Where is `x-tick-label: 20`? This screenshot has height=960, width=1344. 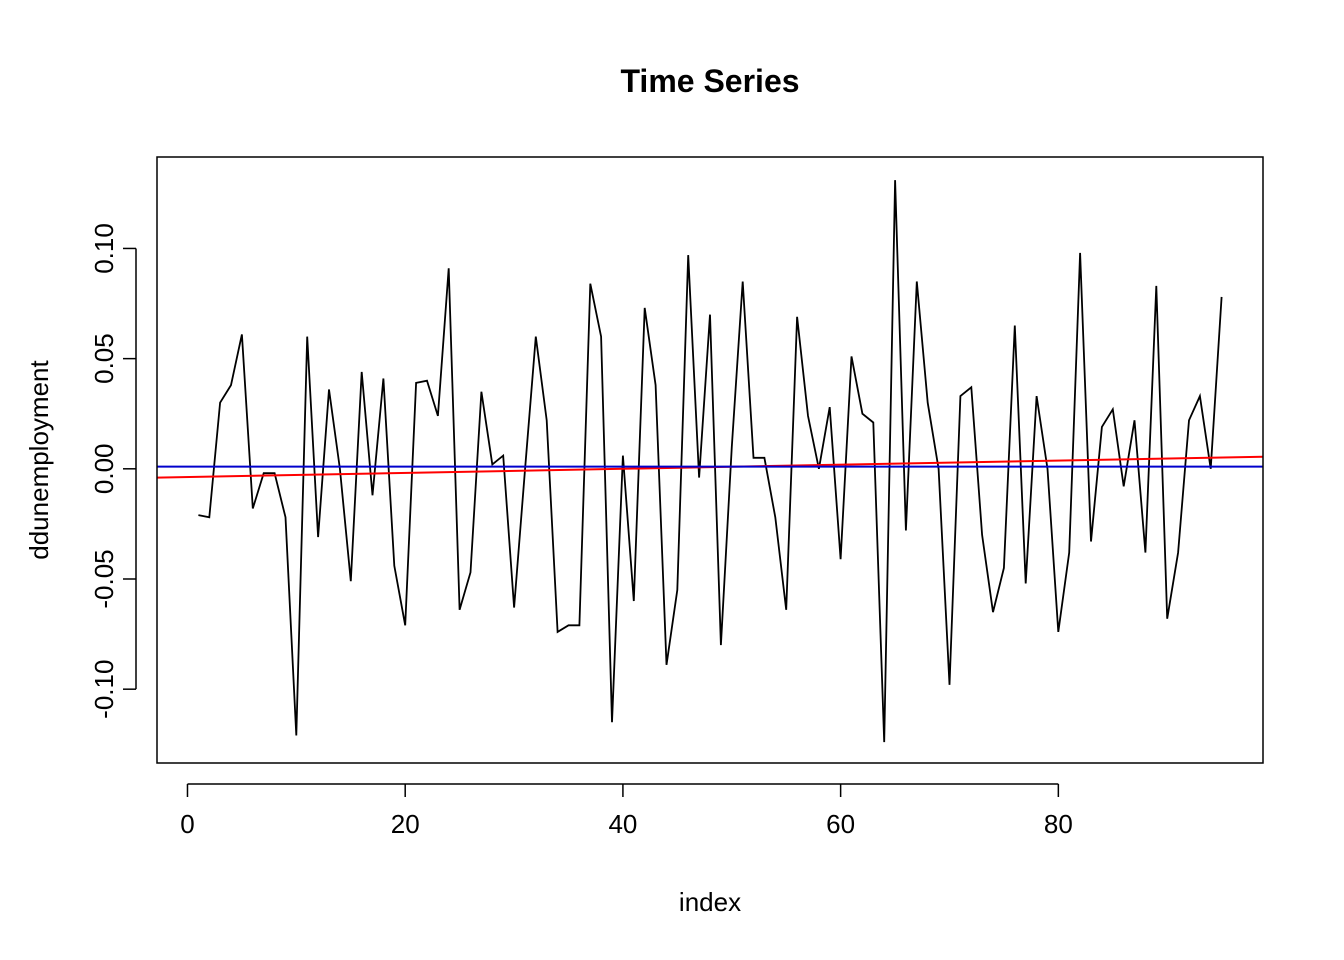 x-tick-label: 20 is located at coordinates (405, 824).